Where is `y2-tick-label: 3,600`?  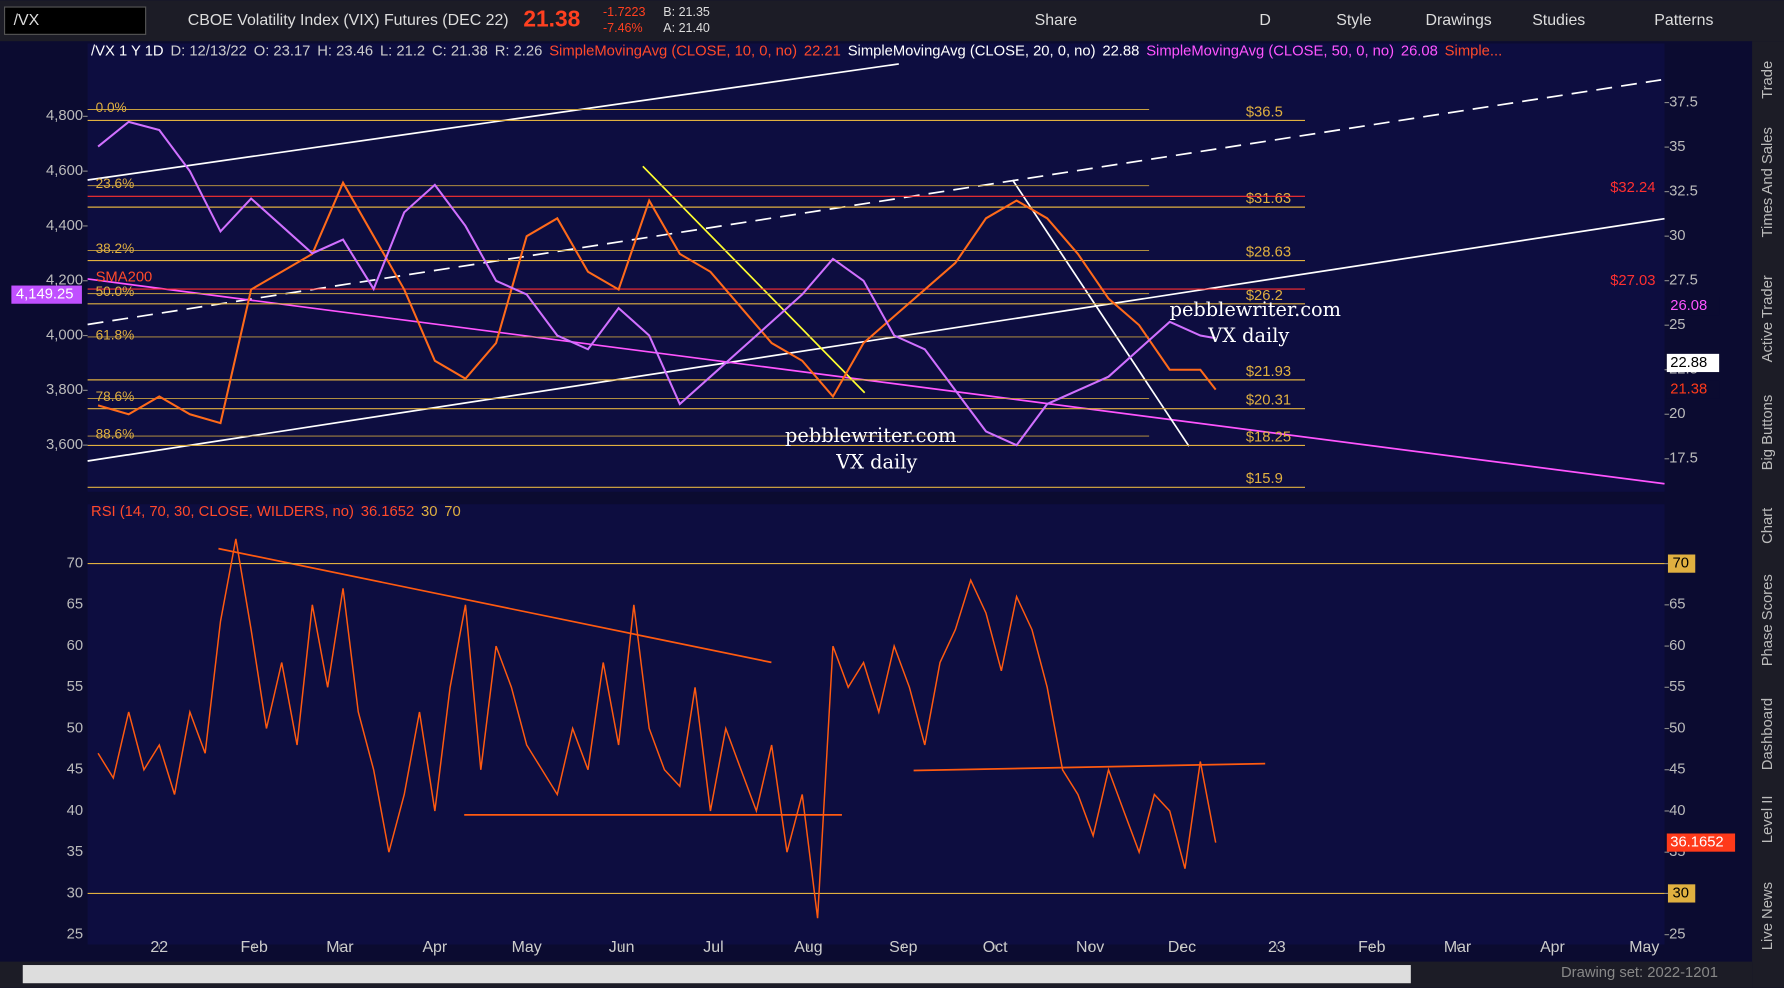 y2-tick-label: 3,600 is located at coordinates (64, 445).